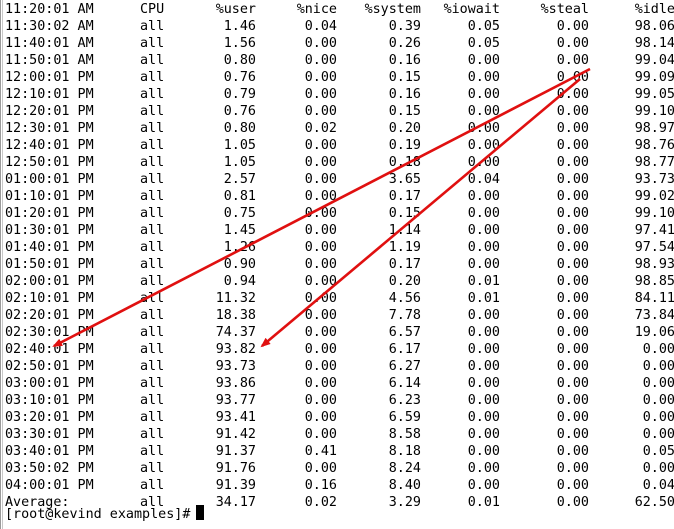 Image resolution: width=674 pixels, height=529 pixels. What do you see at coordinates (105, 513) in the screenshot?
I see `shell-prompt-line: [root@kevind examples]#` at bounding box center [105, 513].